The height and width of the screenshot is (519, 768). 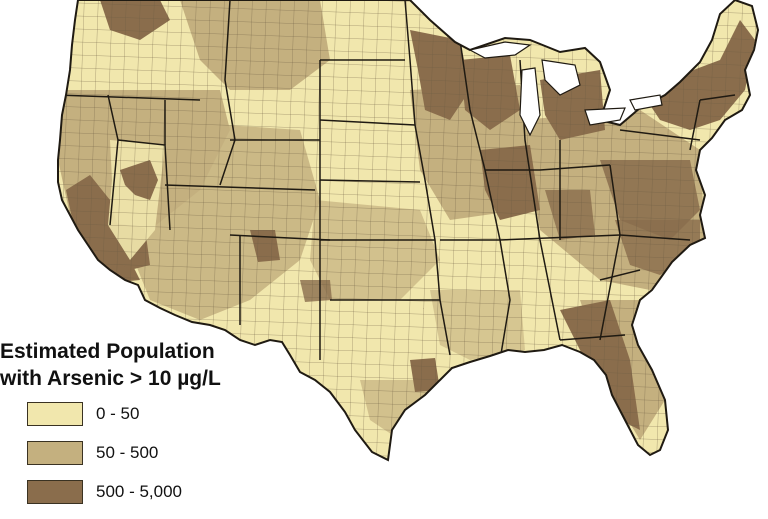 What do you see at coordinates (107, 351) in the screenshot?
I see `legend-title-line1: Estimated Population` at bounding box center [107, 351].